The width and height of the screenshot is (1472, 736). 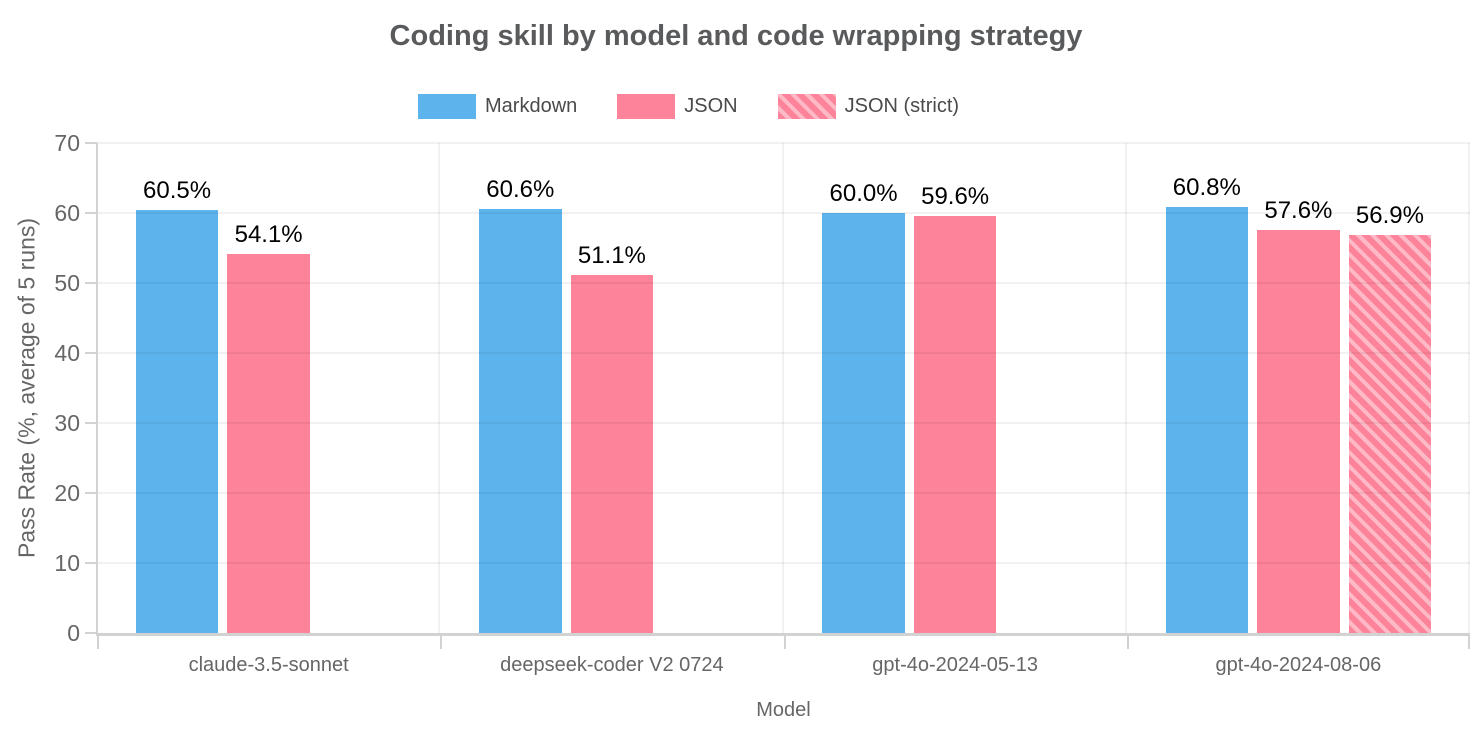 What do you see at coordinates (67, 493) in the screenshot?
I see `y-tick-label: 20` at bounding box center [67, 493].